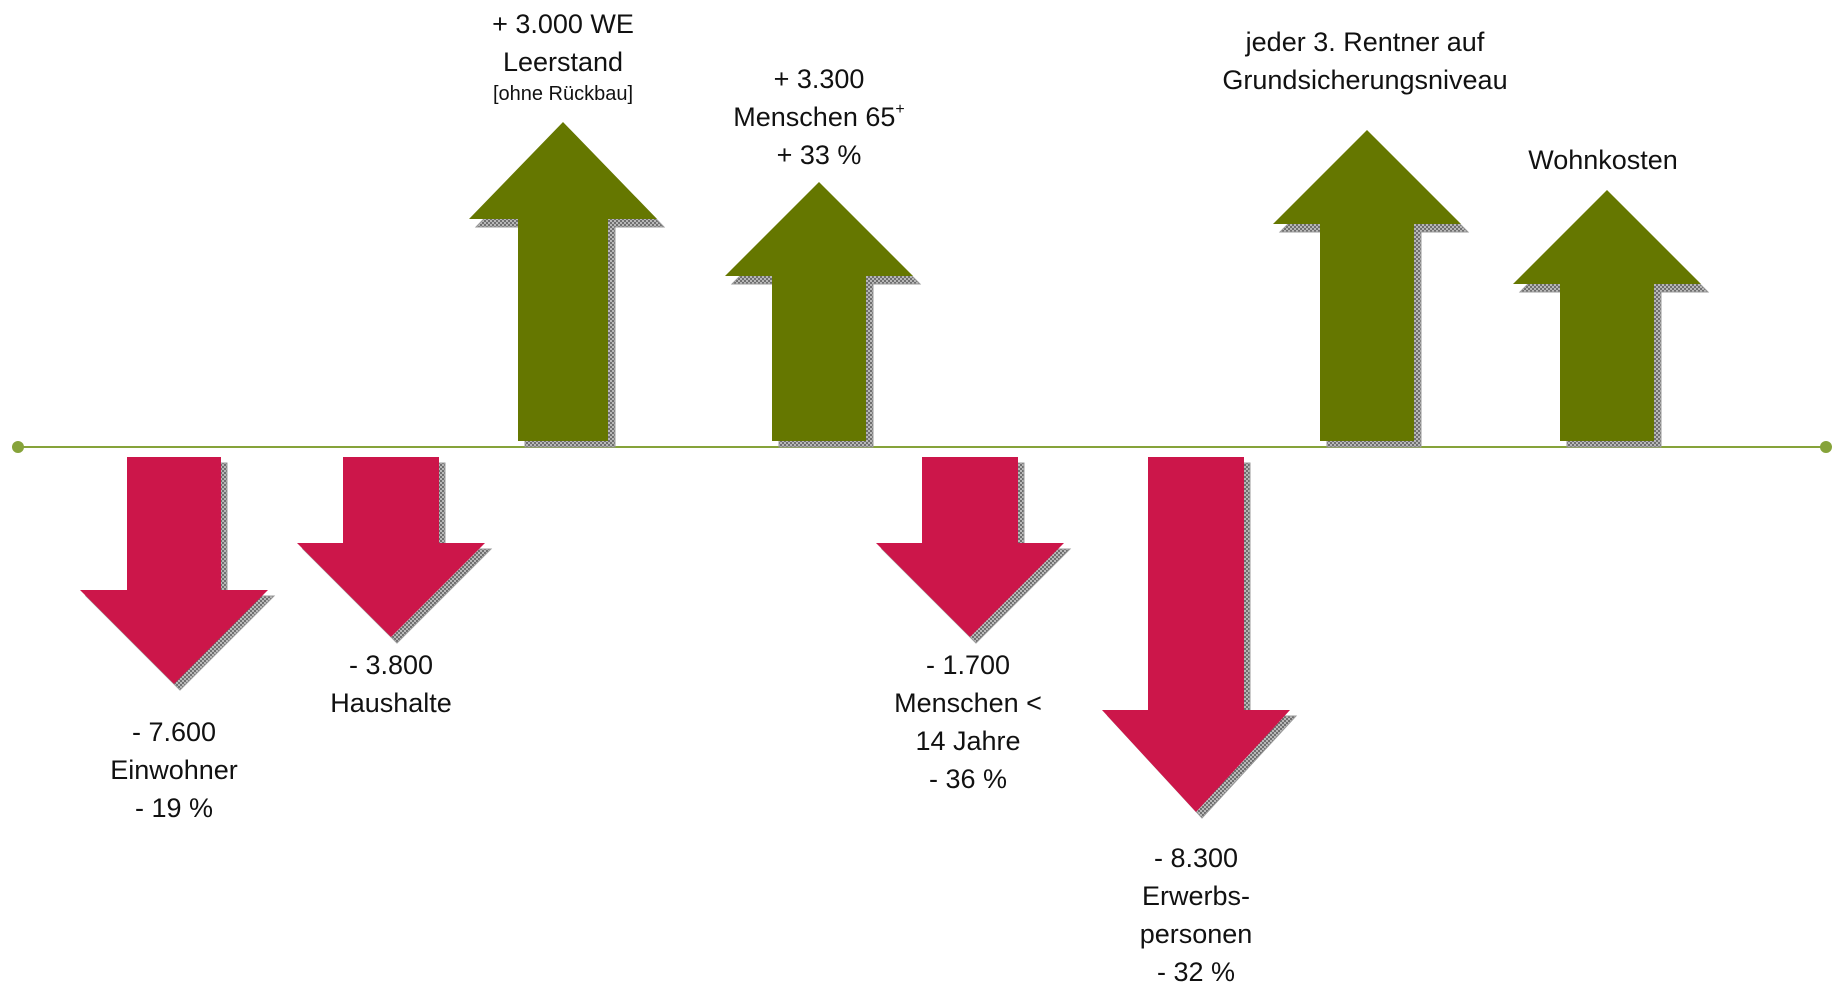  I want to click on axis-end-dot, so click(1826, 447).